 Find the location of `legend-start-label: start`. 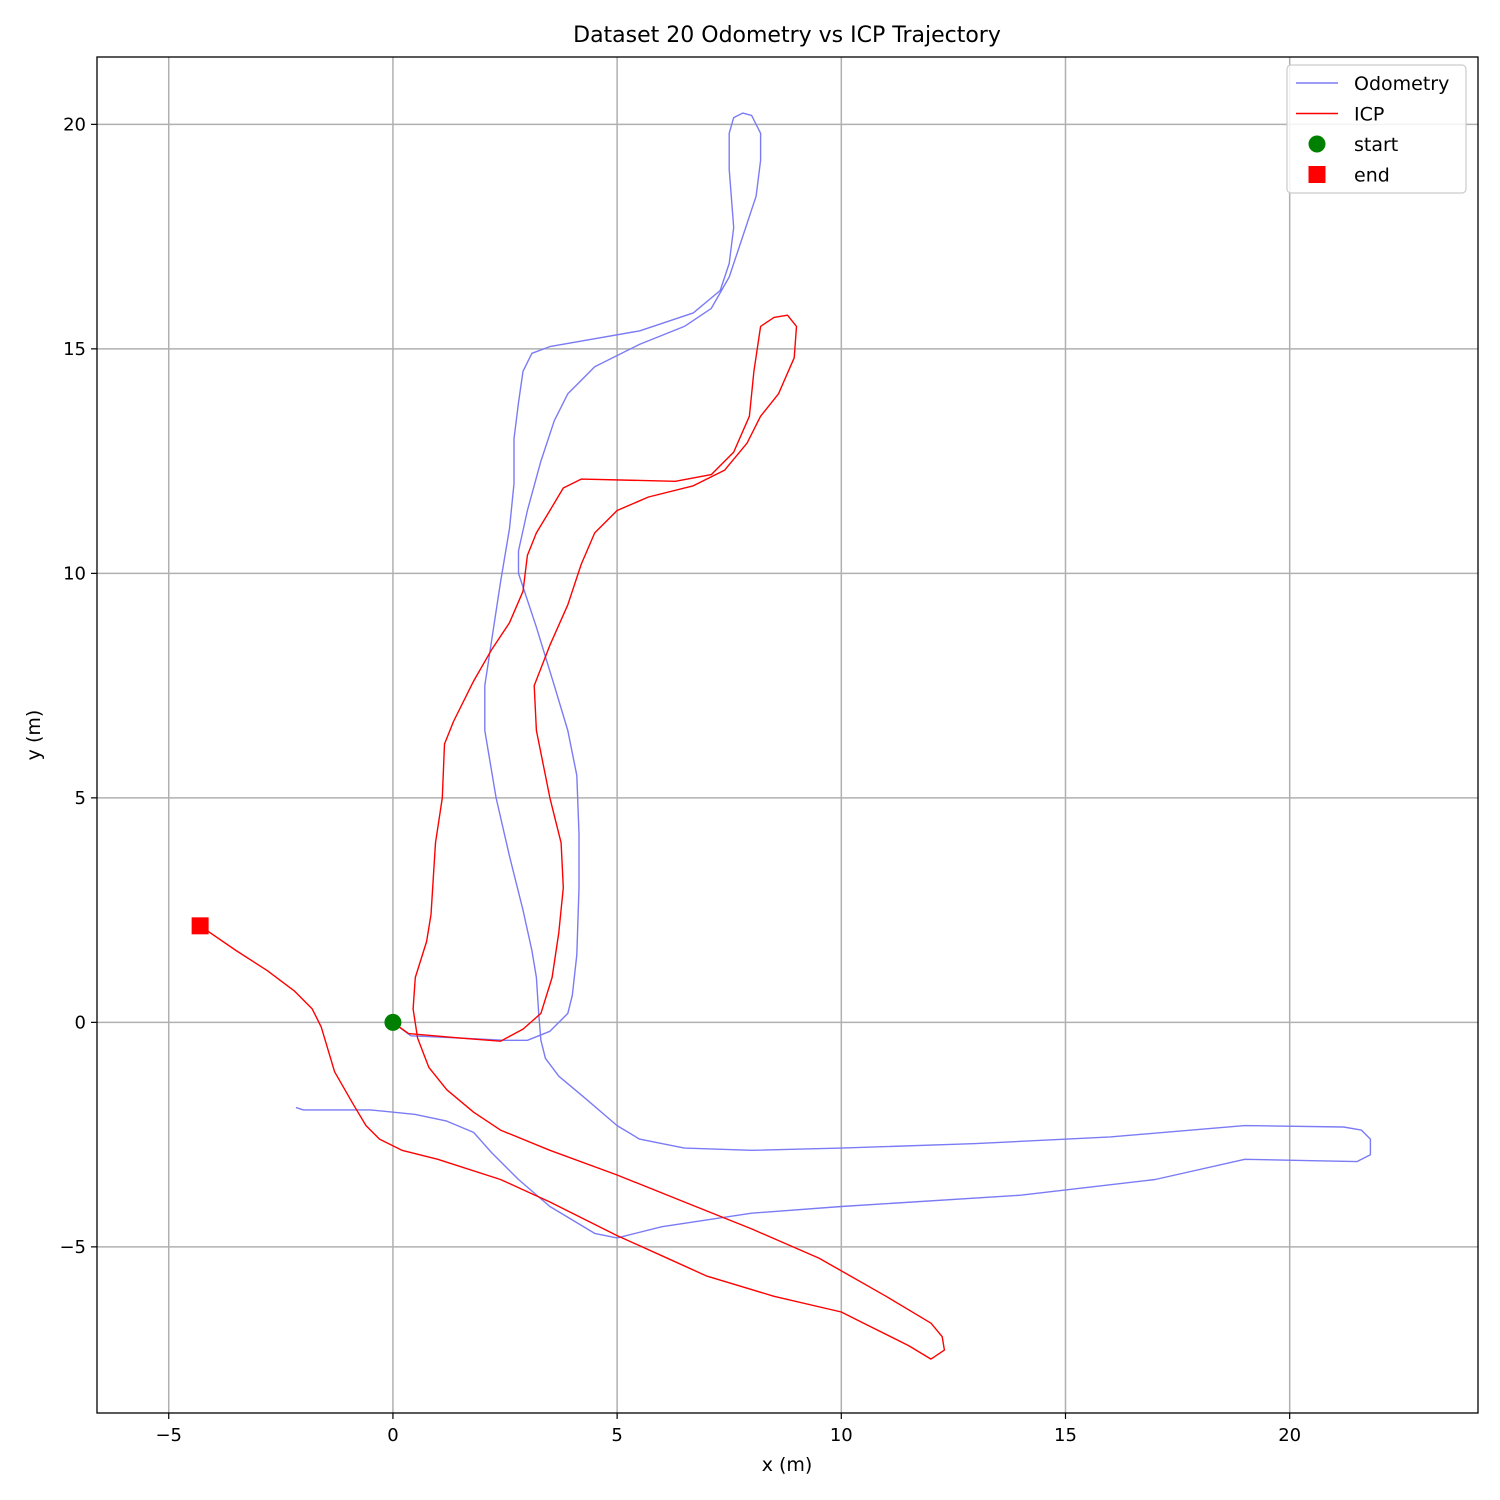

legend-start-label: start is located at coordinates (1376, 145).